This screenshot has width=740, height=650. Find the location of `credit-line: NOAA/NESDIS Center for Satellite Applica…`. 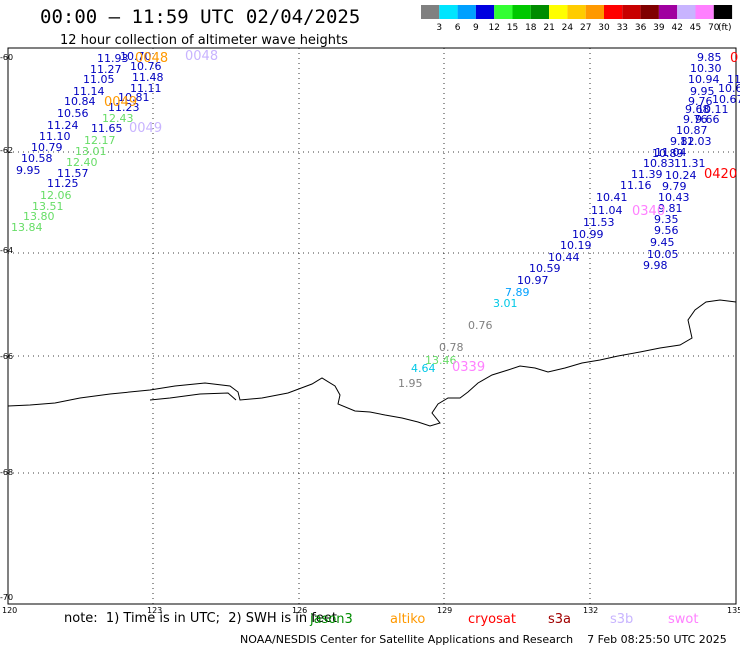

credit-line: NOAA/NESDIS Center for Satellite Applica… is located at coordinates (483, 639).